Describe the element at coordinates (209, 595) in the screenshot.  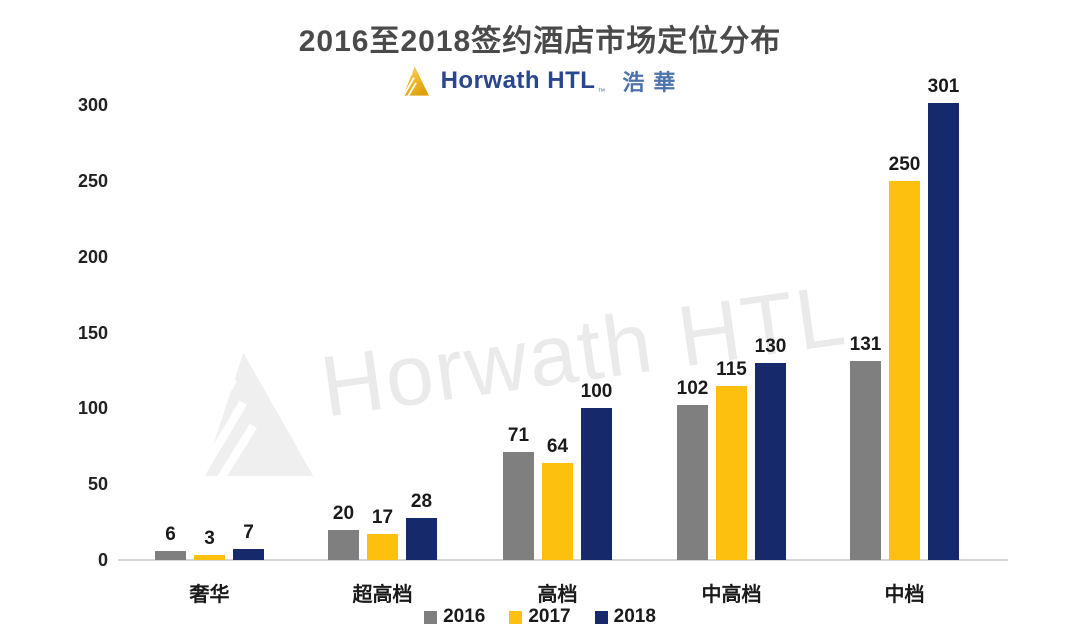
I see `category-label: 奢华` at that location.